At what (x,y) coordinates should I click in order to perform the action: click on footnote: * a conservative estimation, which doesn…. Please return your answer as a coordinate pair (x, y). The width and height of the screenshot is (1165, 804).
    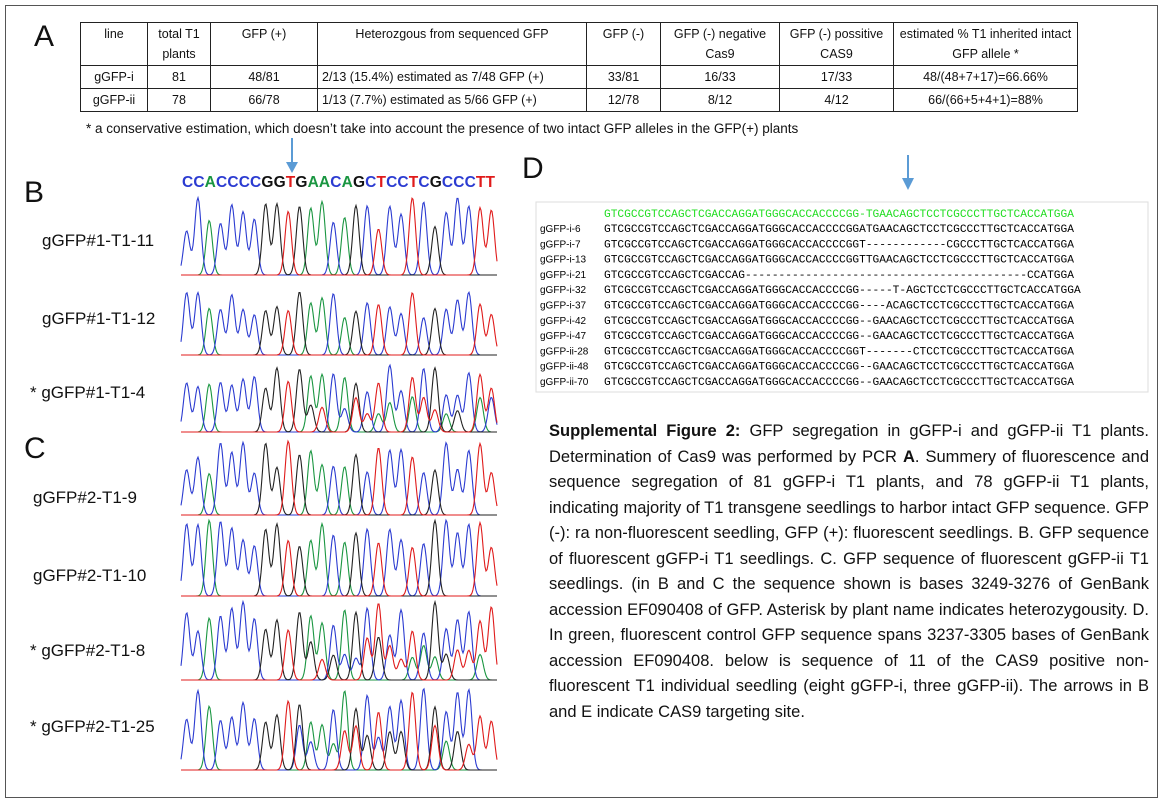
    Looking at the image, I should click on (442, 128).